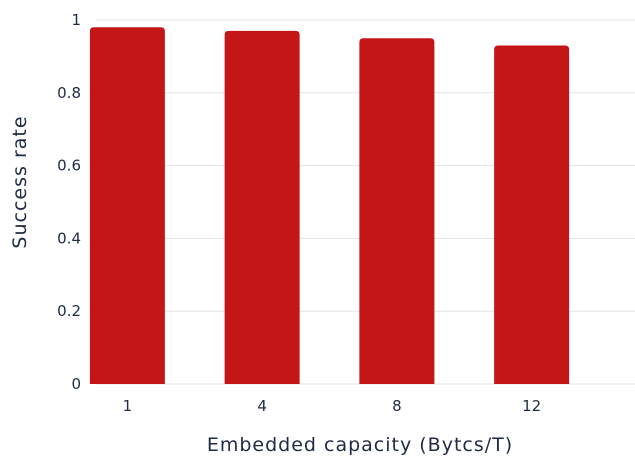 The image size is (635, 464). Describe the element at coordinates (332, 406) in the screenshot. I see `x-axis-ticks: 1 4 8 12` at that location.